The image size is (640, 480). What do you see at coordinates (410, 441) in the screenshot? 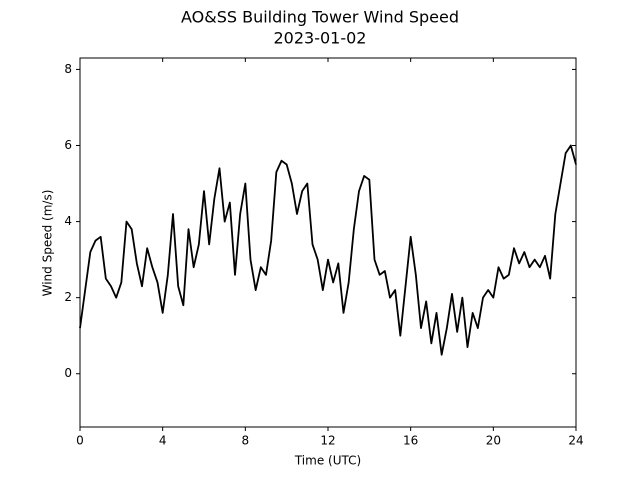
I see `x-tick-label: 16` at bounding box center [410, 441].